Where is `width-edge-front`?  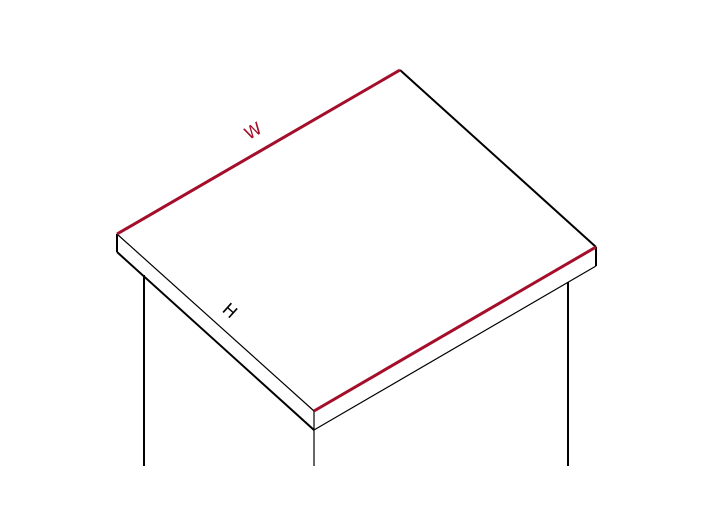
width-edge-front is located at coordinates (455, 329).